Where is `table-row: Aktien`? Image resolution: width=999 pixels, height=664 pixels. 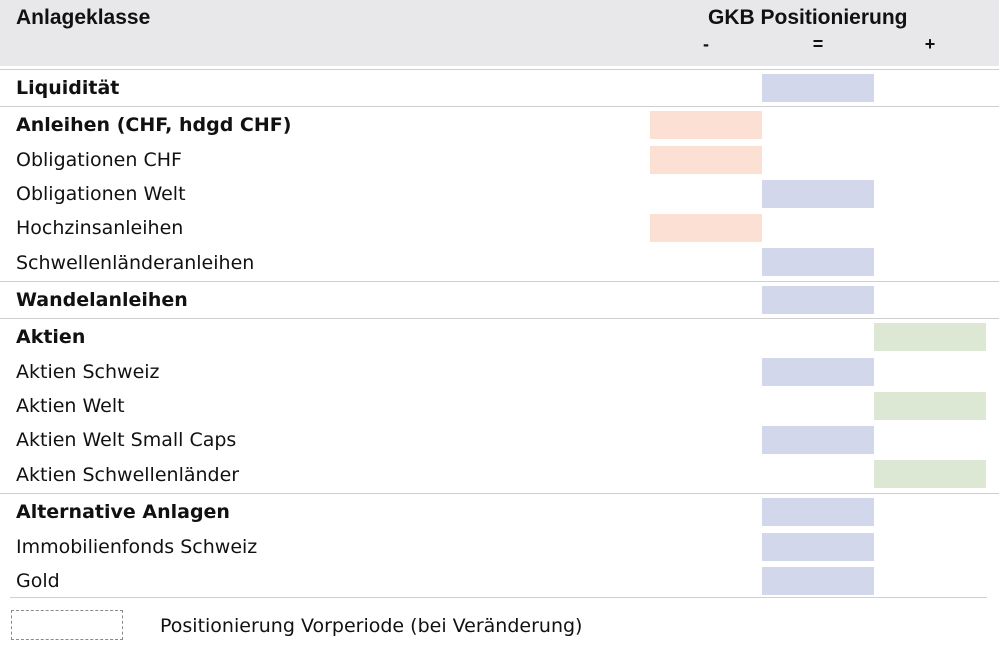
table-row: Aktien is located at coordinates (499, 336).